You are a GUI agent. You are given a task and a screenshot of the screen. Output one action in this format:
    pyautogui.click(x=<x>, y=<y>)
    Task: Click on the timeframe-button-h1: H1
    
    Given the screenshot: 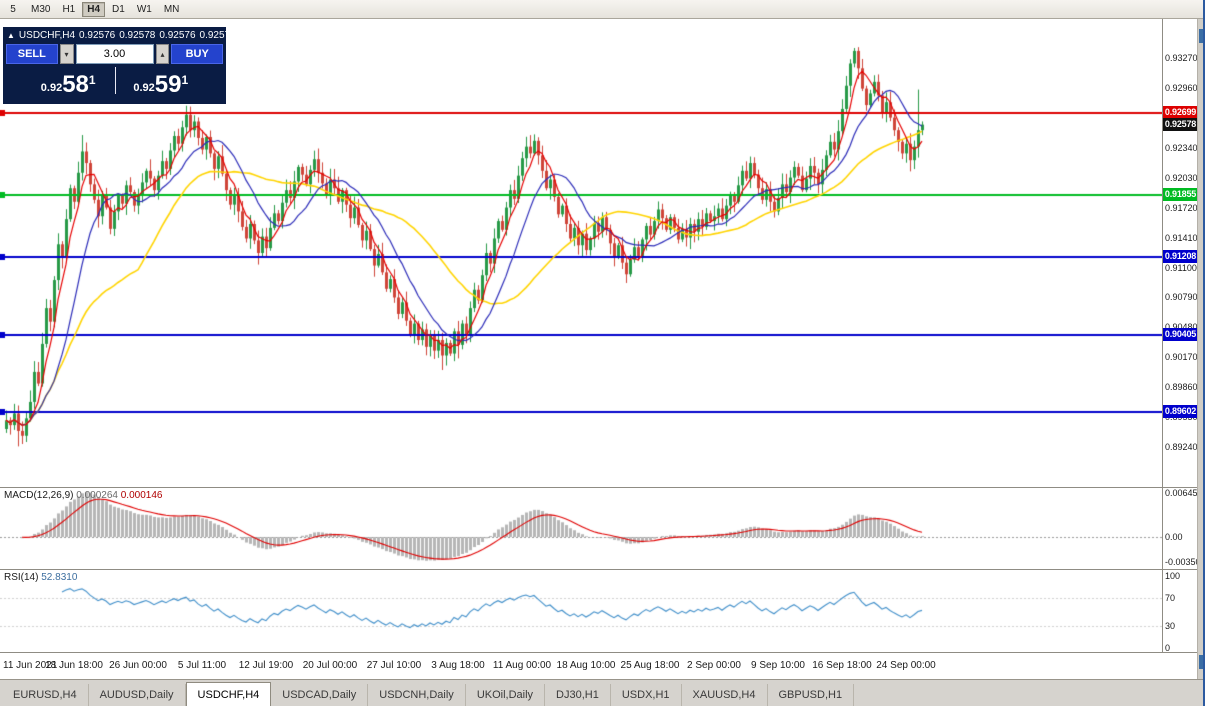 What is the action you would take?
    pyautogui.click(x=69, y=9)
    